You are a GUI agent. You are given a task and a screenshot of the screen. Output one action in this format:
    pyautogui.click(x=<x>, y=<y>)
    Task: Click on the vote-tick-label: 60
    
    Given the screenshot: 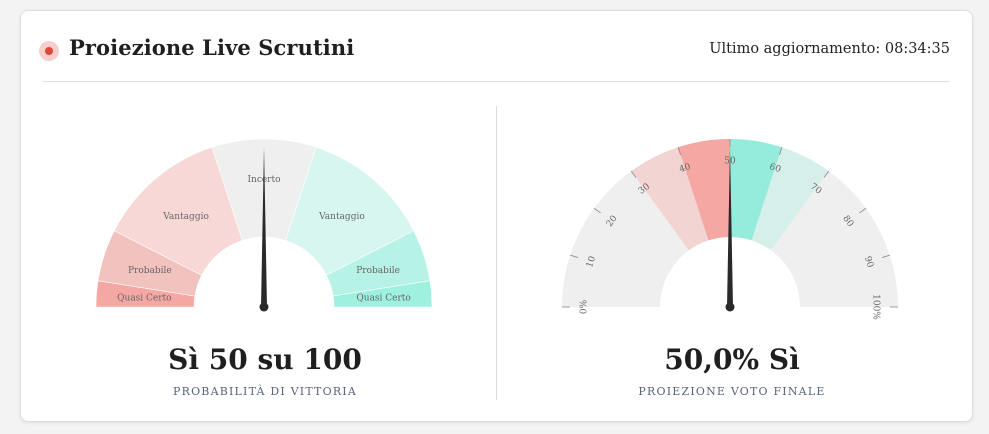 What is the action you would take?
    pyautogui.click(x=775, y=168)
    